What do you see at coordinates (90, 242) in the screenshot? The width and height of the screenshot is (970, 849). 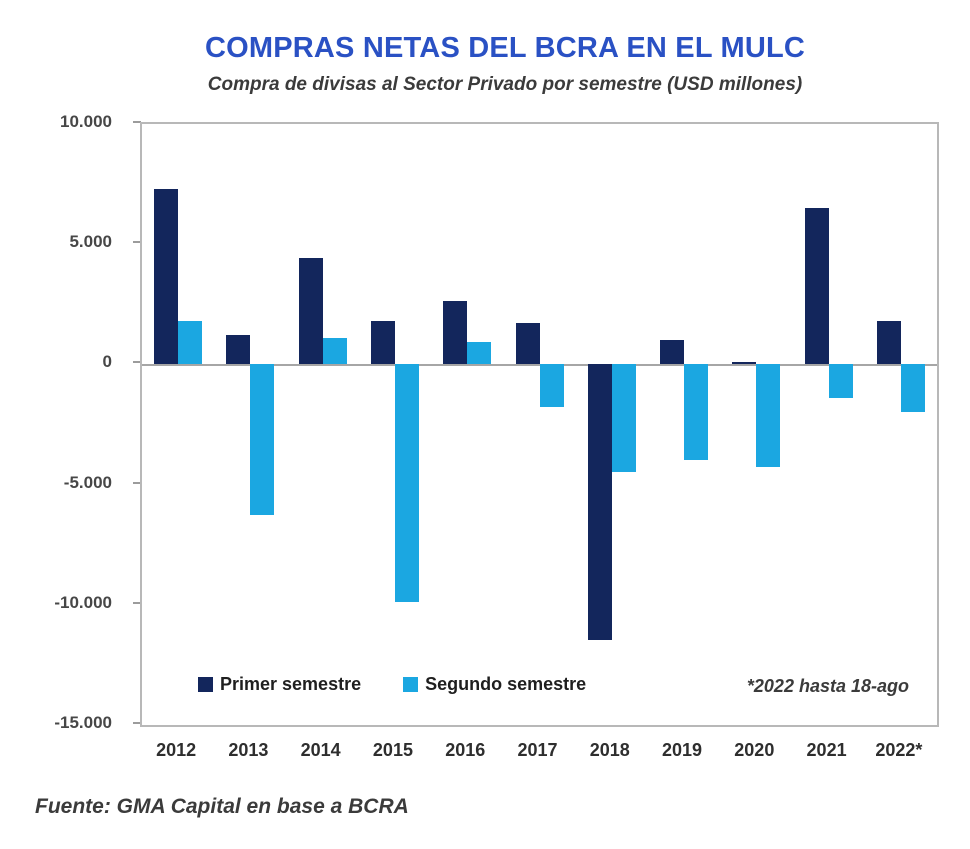 I see `y-axis-label: 5.000` at bounding box center [90, 242].